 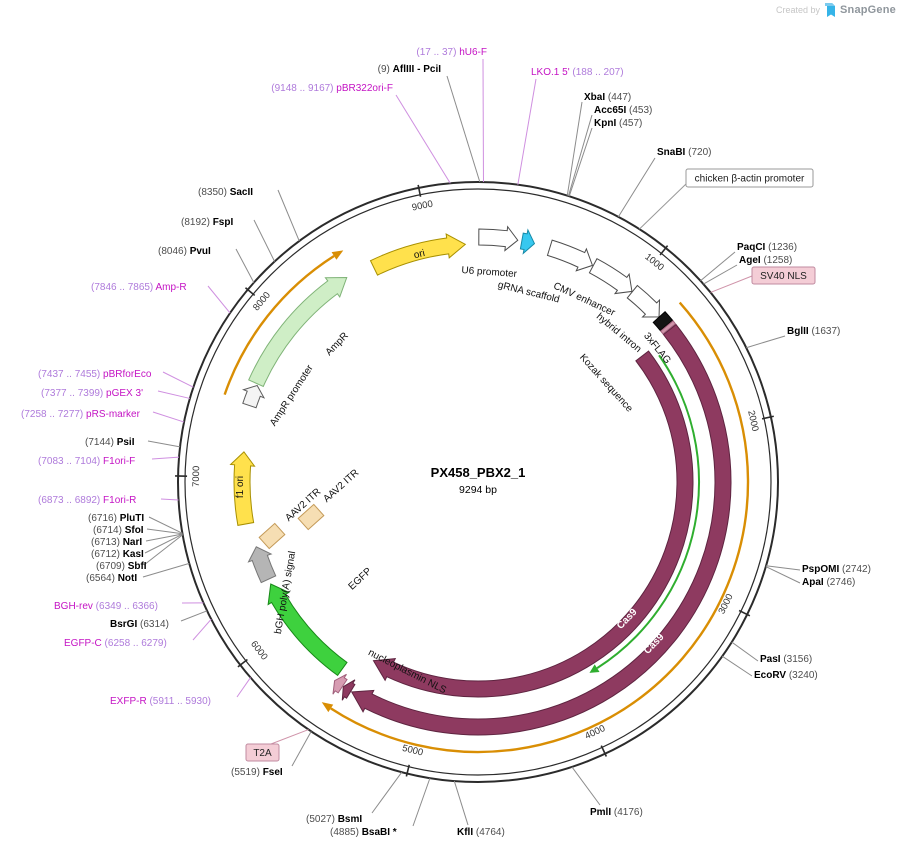 I want to click on site-snabI: SnaBI (720), so click(x=684, y=152).